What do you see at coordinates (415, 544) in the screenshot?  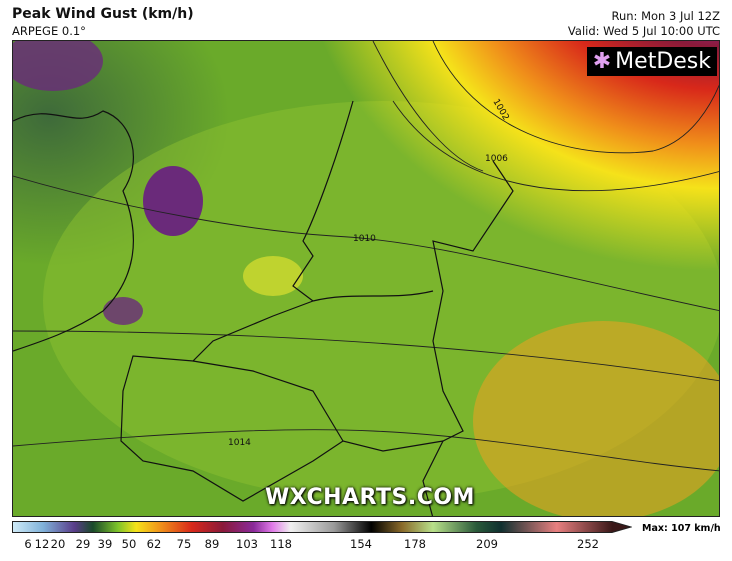 I see `legend-tick: 178` at bounding box center [415, 544].